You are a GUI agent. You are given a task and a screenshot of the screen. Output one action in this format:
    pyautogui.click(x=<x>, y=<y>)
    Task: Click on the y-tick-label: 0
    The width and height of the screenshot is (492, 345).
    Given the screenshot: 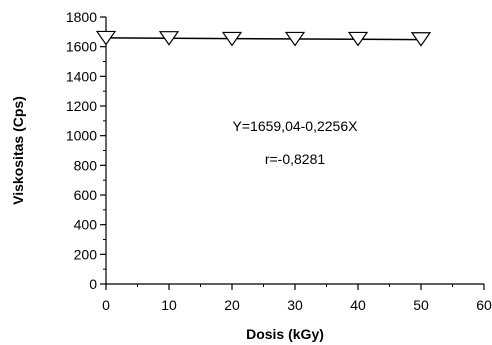 What is the action you would take?
    pyautogui.click(x=93, y=284)
    